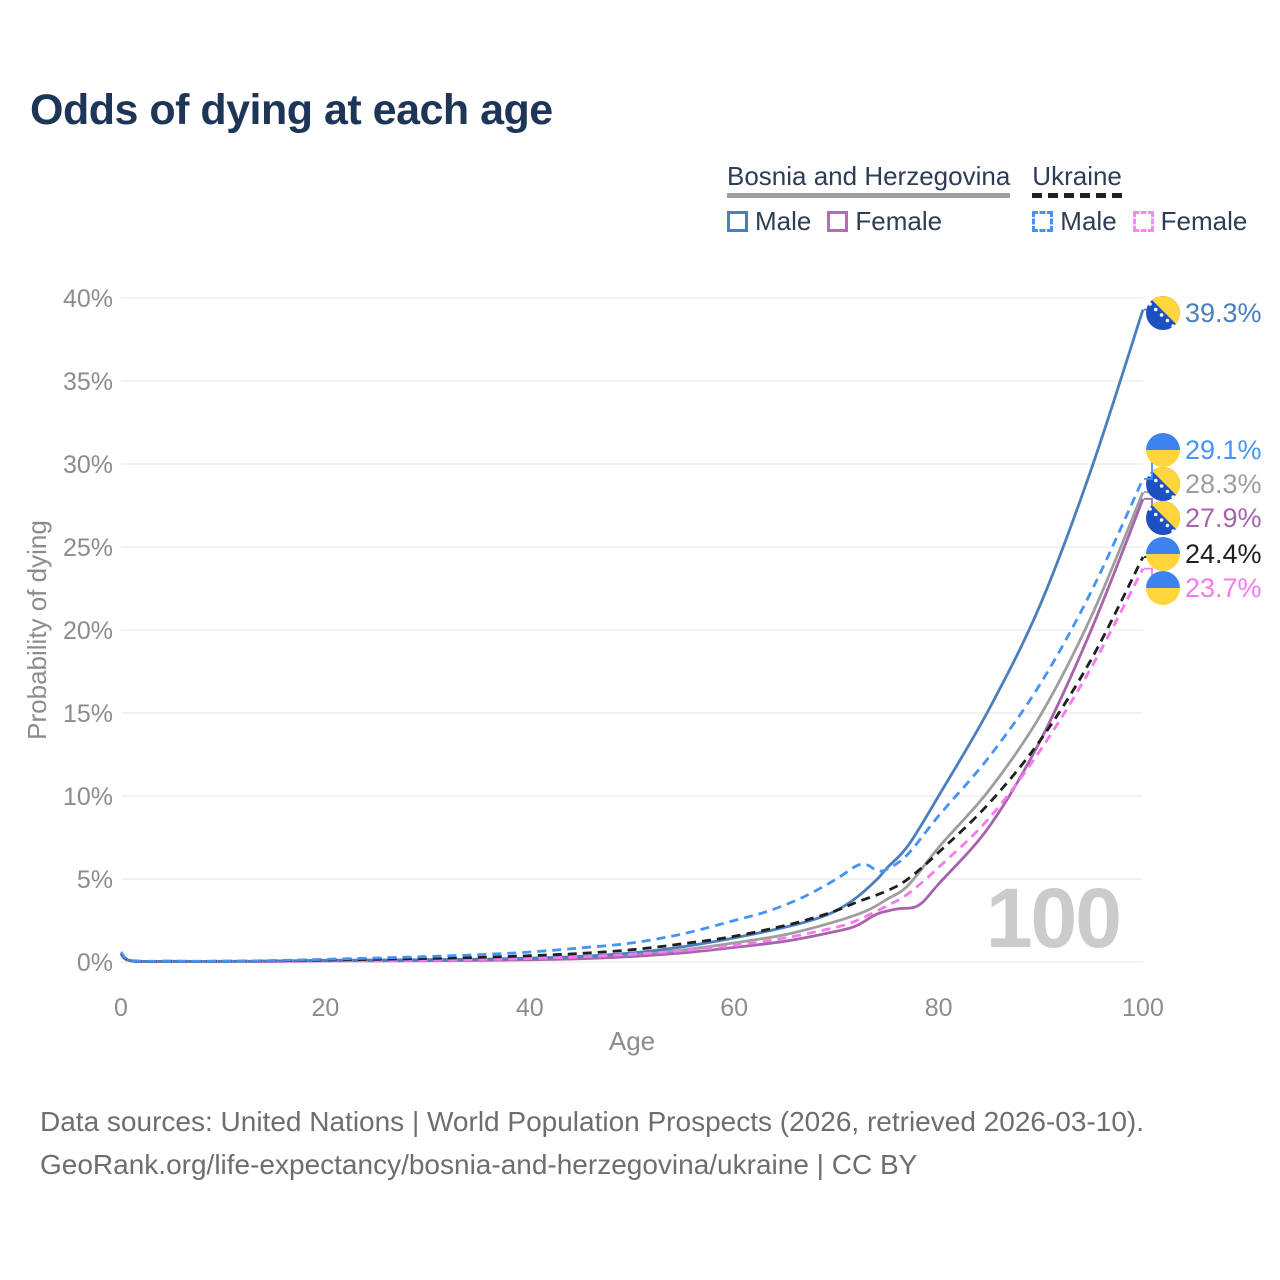  I want to click on end-value-label-0: 39.3%, so click(1223, 313).